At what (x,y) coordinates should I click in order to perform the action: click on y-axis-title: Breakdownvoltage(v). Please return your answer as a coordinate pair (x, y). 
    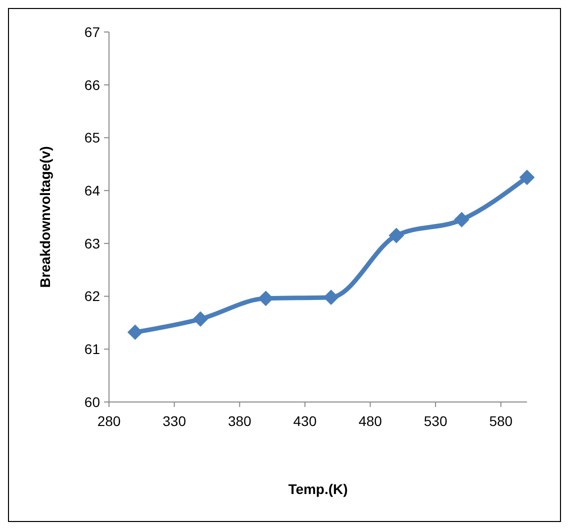
    Looking at the image, I should click on (45, 217).